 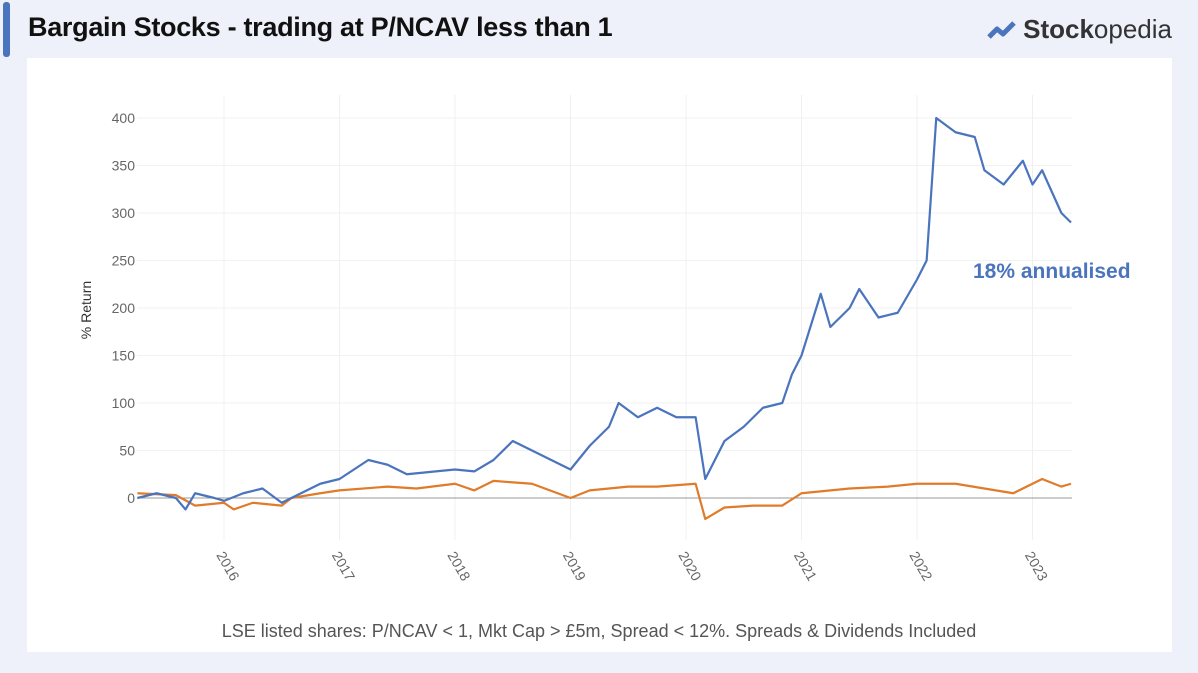 What do you see at coordinates (690, 566) in the screenshot?
I see `x-tick-label: 2020` at bounding box center [690, 566].